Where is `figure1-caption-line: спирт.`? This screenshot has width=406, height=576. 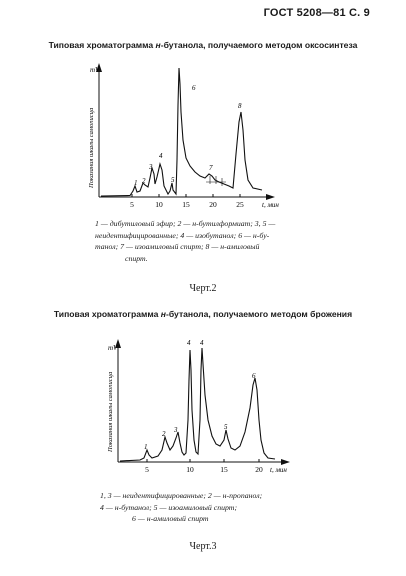
figure1-caption-line: спирт. is located at coordinates (136, 258).